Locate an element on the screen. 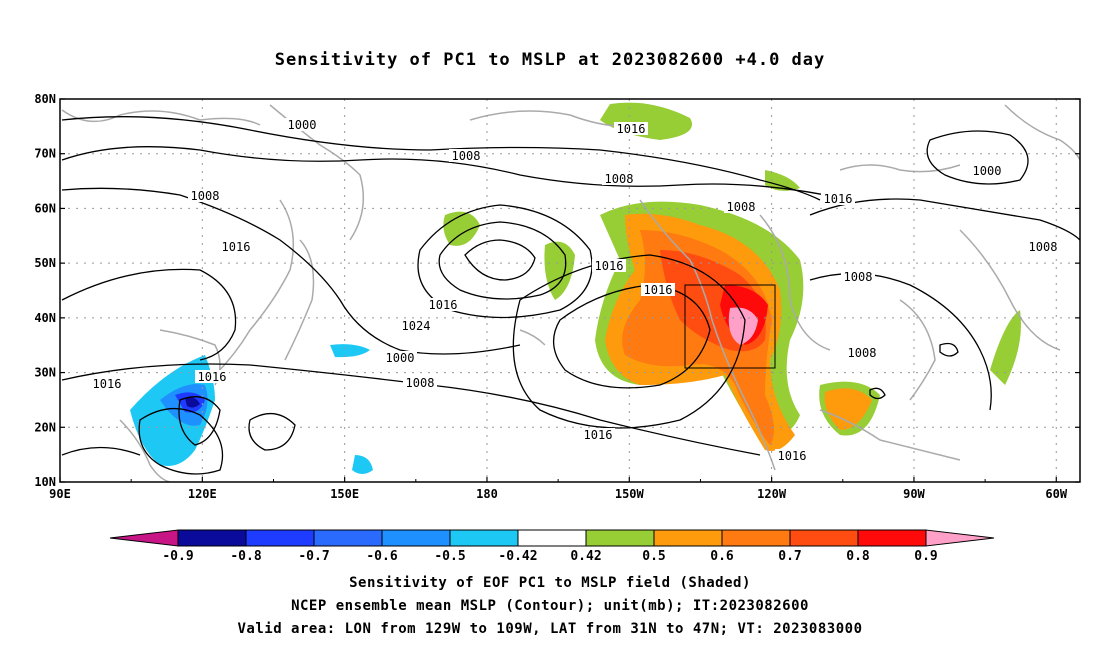 The image size is (1100, 650). colorbar-label: 0.8 is located at coordinates (858, 556).